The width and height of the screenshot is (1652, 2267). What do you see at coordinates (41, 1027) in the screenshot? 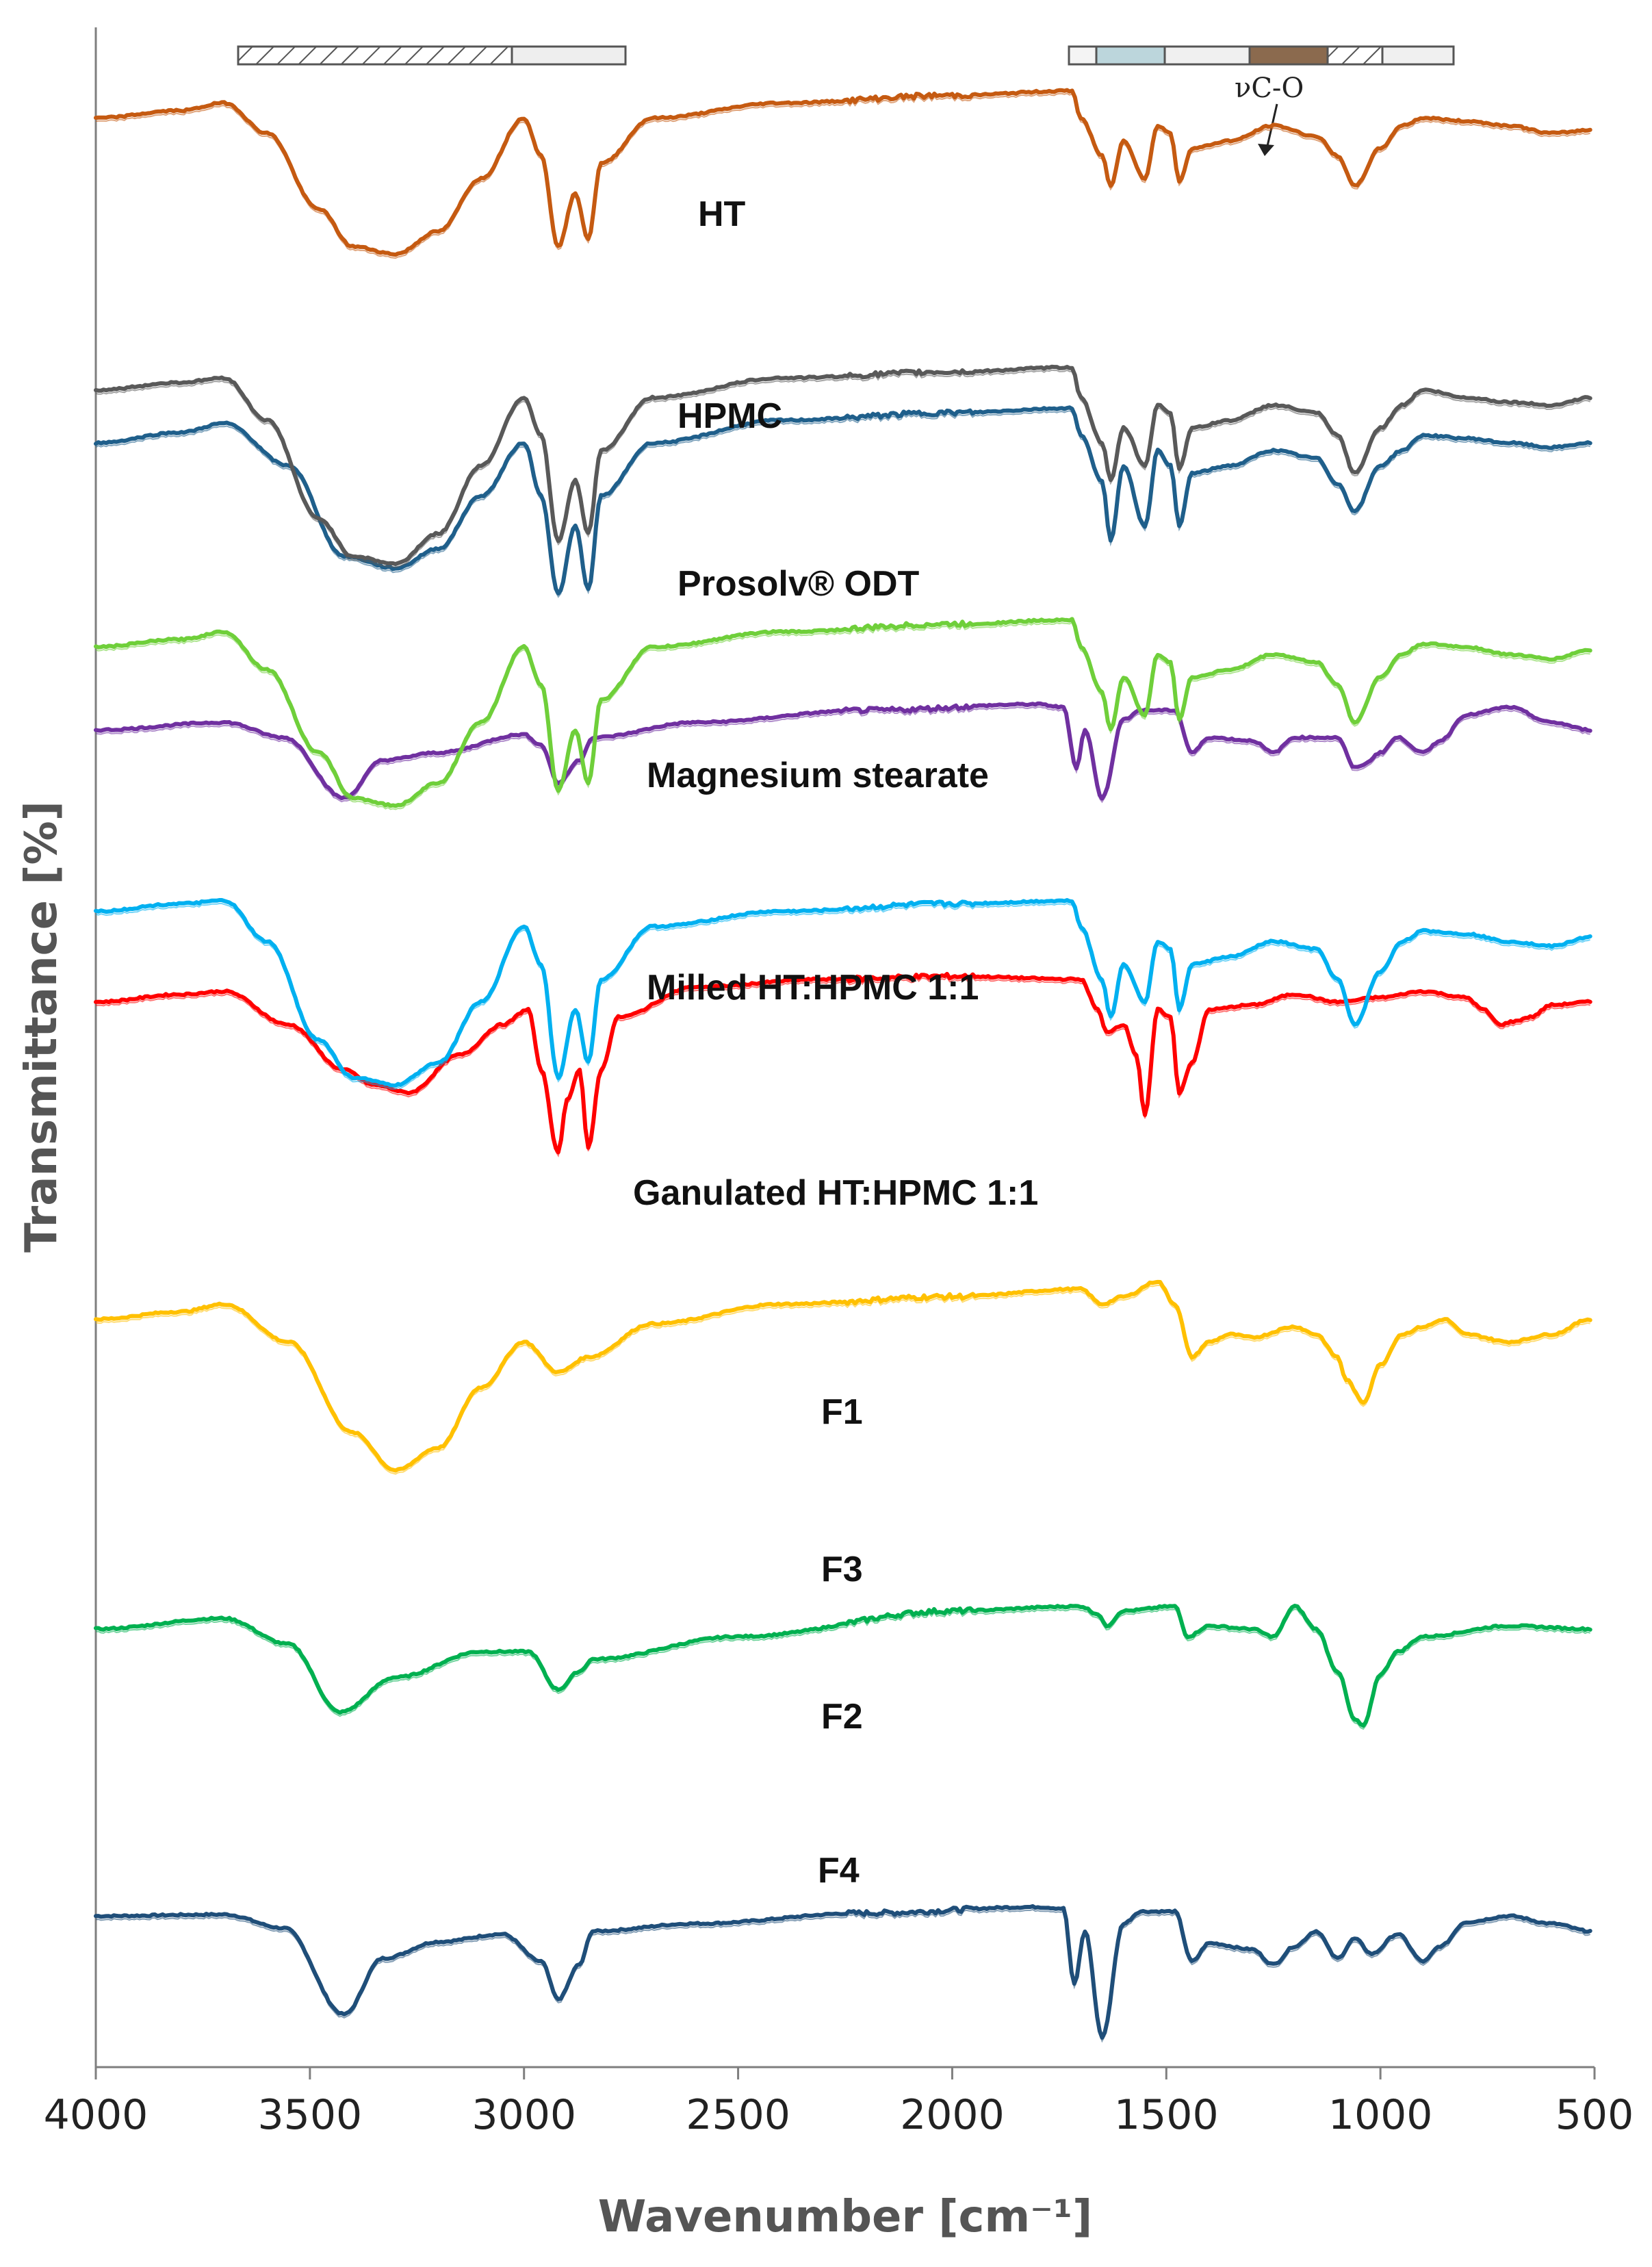
I see `y-axis-title: Transmittance [%]` at bounding box center [41, 1027].